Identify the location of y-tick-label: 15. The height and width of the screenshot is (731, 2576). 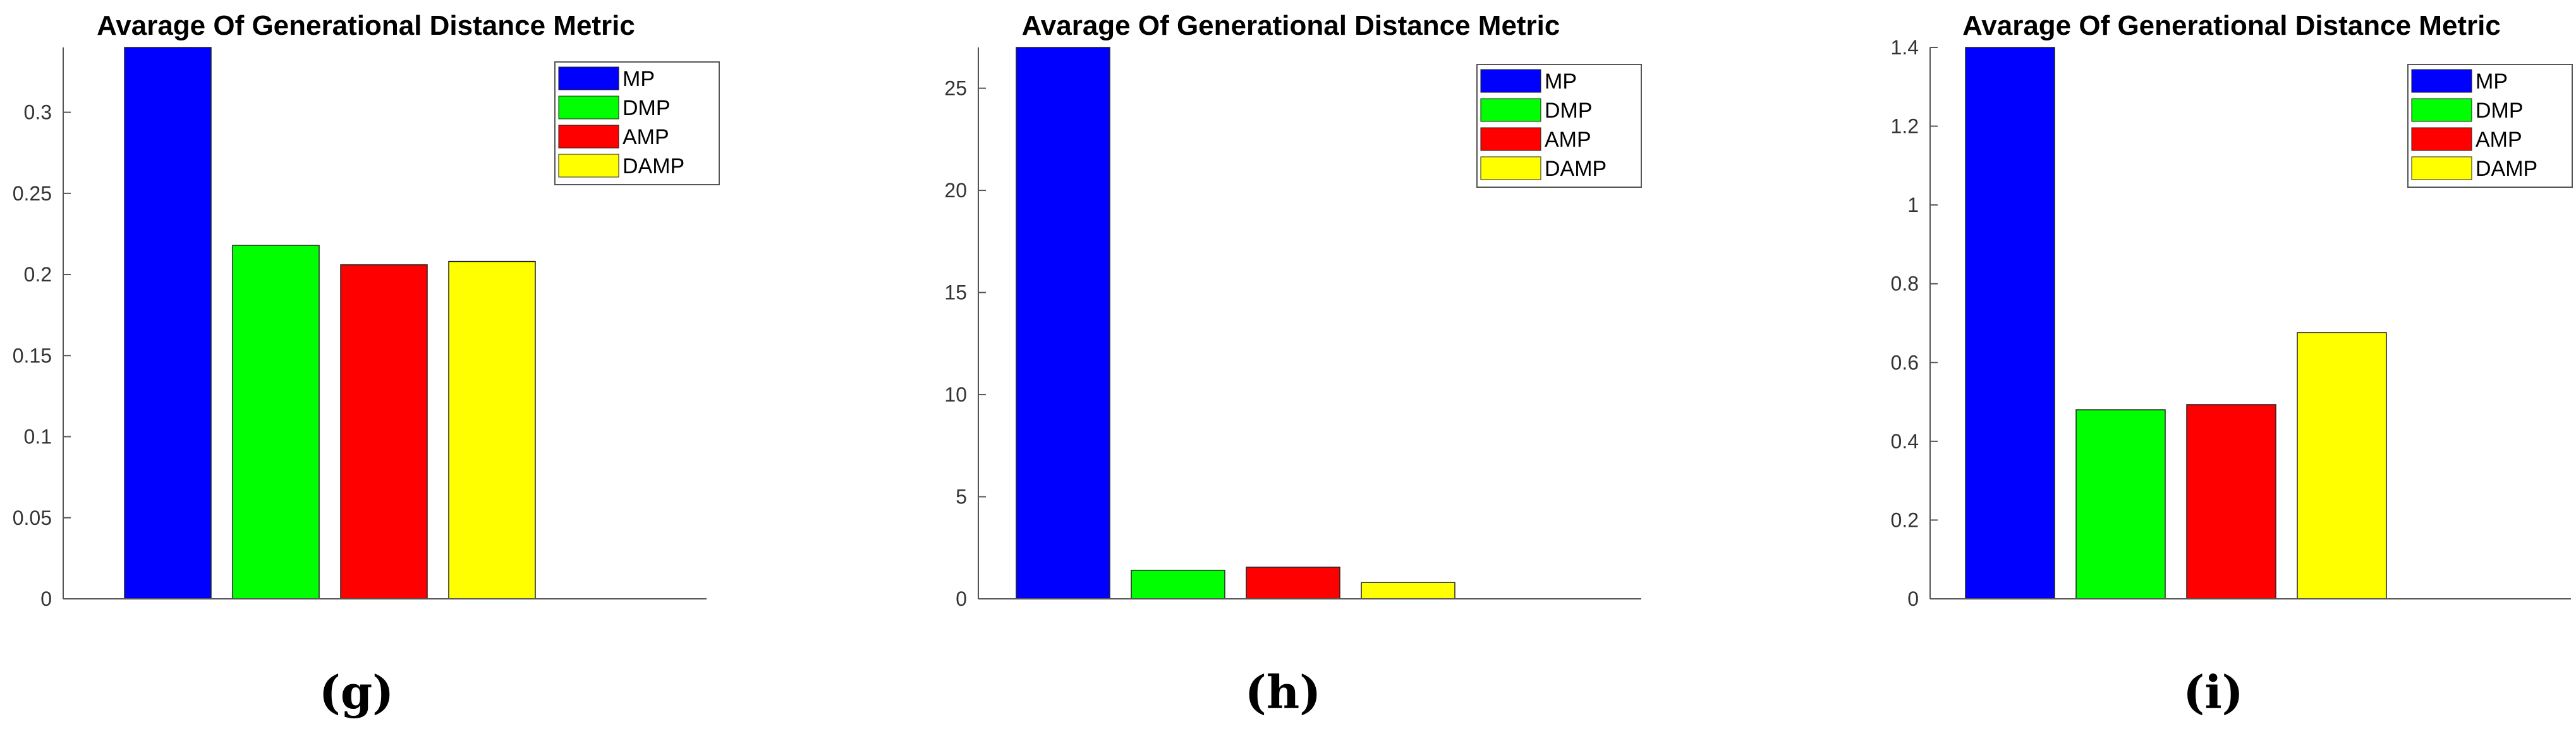
(956, 292).